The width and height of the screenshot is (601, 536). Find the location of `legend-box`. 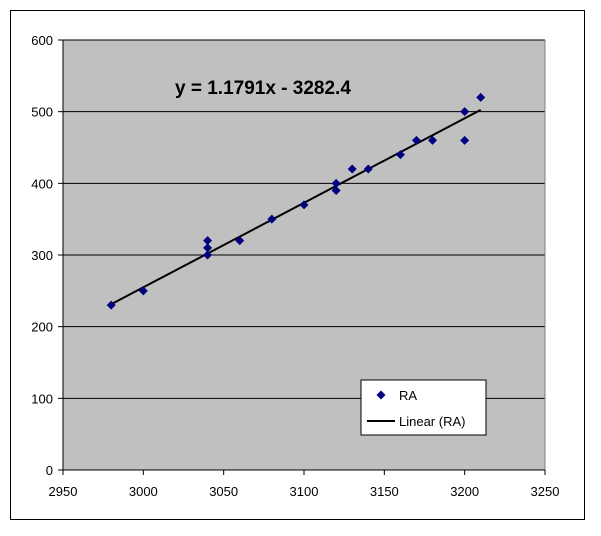

legend-box is located at coordinates (423, 407).